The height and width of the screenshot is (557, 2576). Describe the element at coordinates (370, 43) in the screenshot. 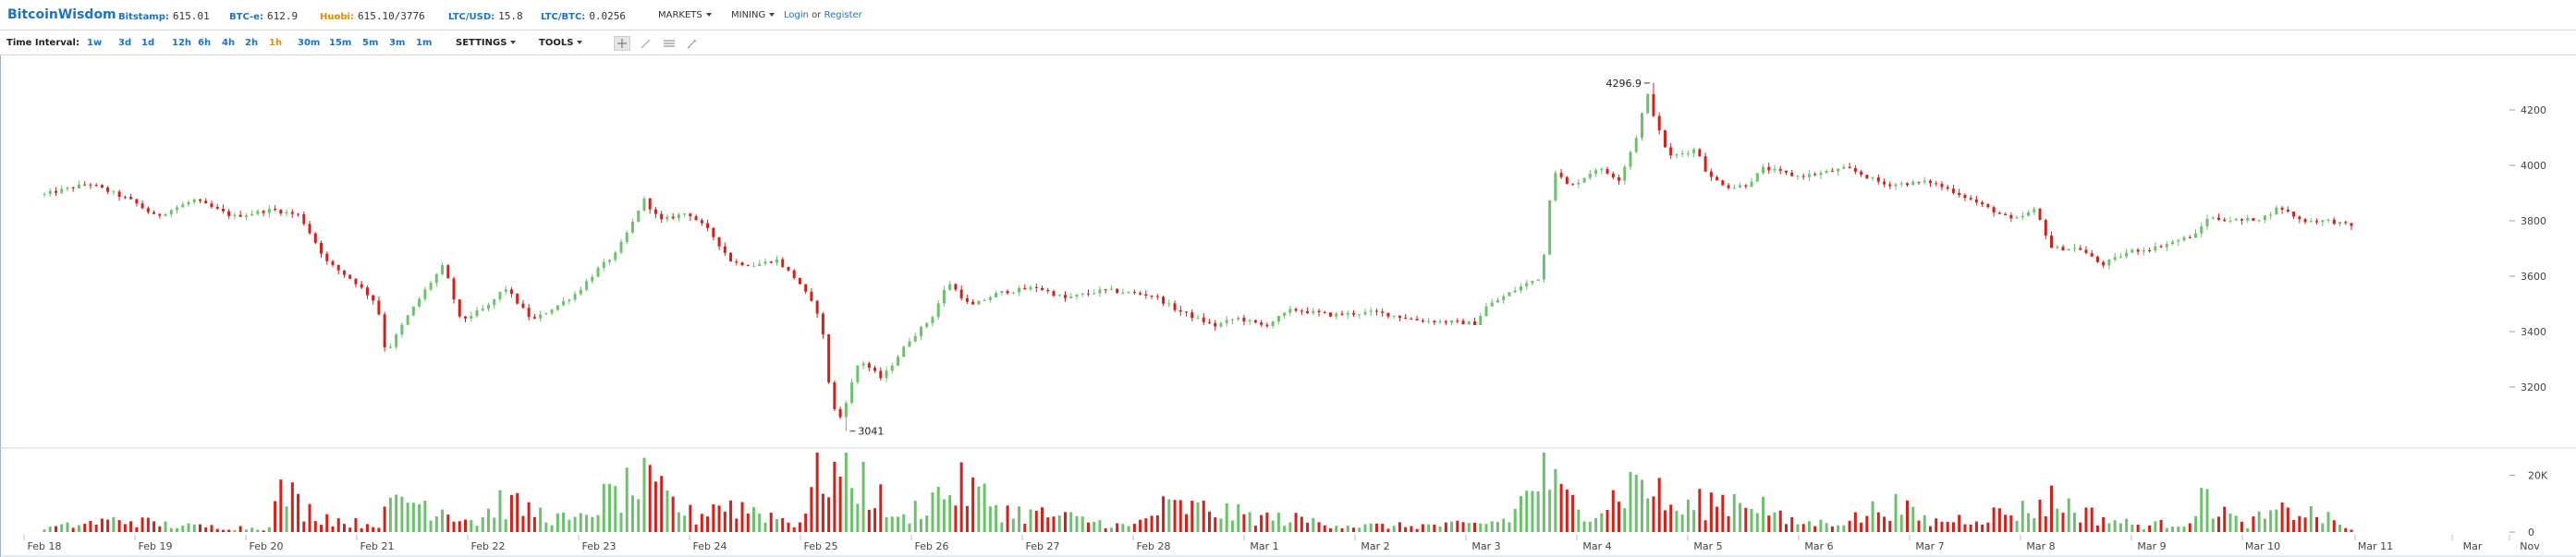

I see `interval-5m: 5m` at that location.